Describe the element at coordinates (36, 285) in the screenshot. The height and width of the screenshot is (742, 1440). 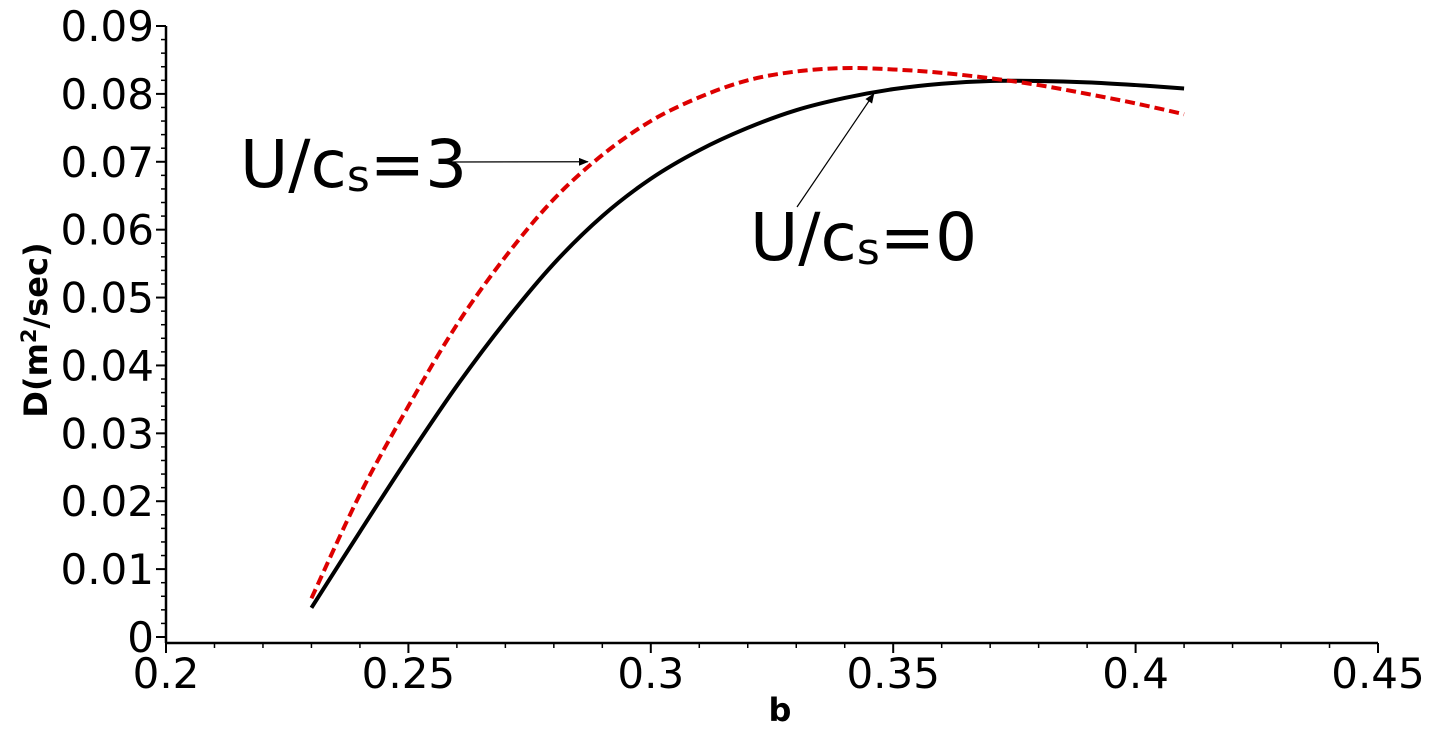
I see `y-axis-label-tail: /sec)` at that location.